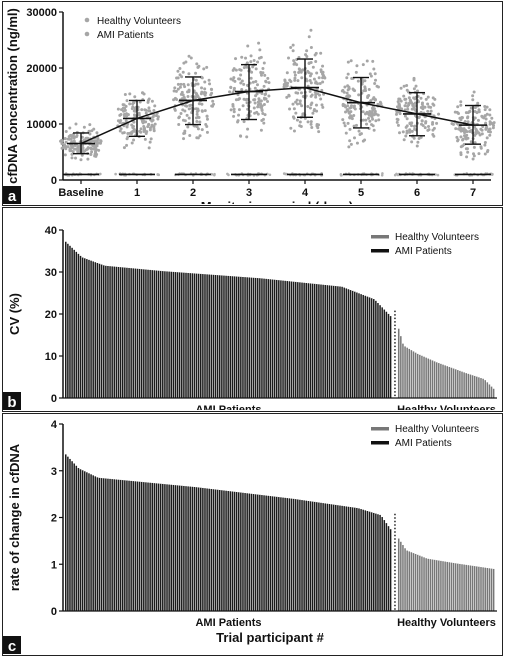 Image resolution: width=505 pixels, height=659 pixels. I want to click on y-tick-label: 4, so click(54, 425).